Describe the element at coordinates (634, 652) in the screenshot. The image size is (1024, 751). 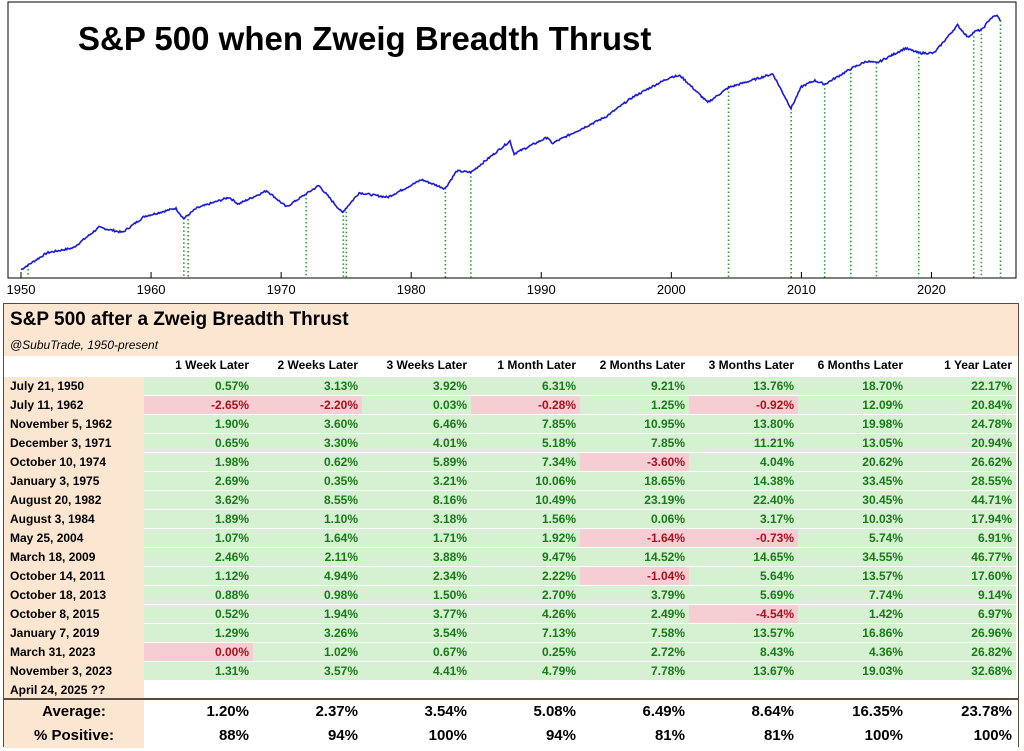
I see `return-cell: 2.72%` at that location.